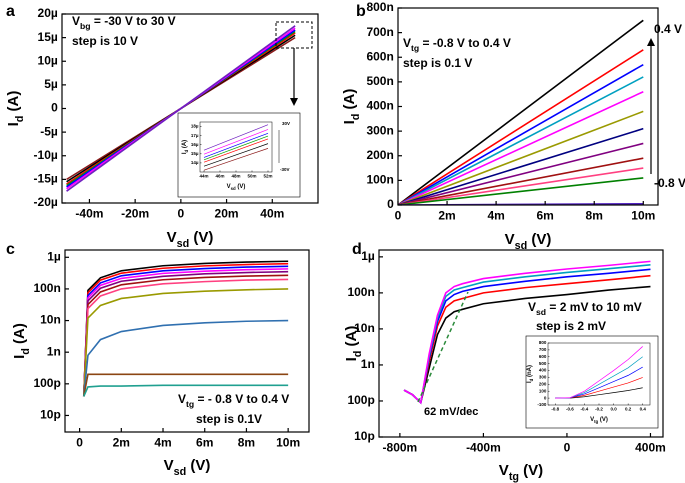 The width and height of the screenshot is (685, 483). I want to click on y-tick-label: 1µ, so click(368, 256).